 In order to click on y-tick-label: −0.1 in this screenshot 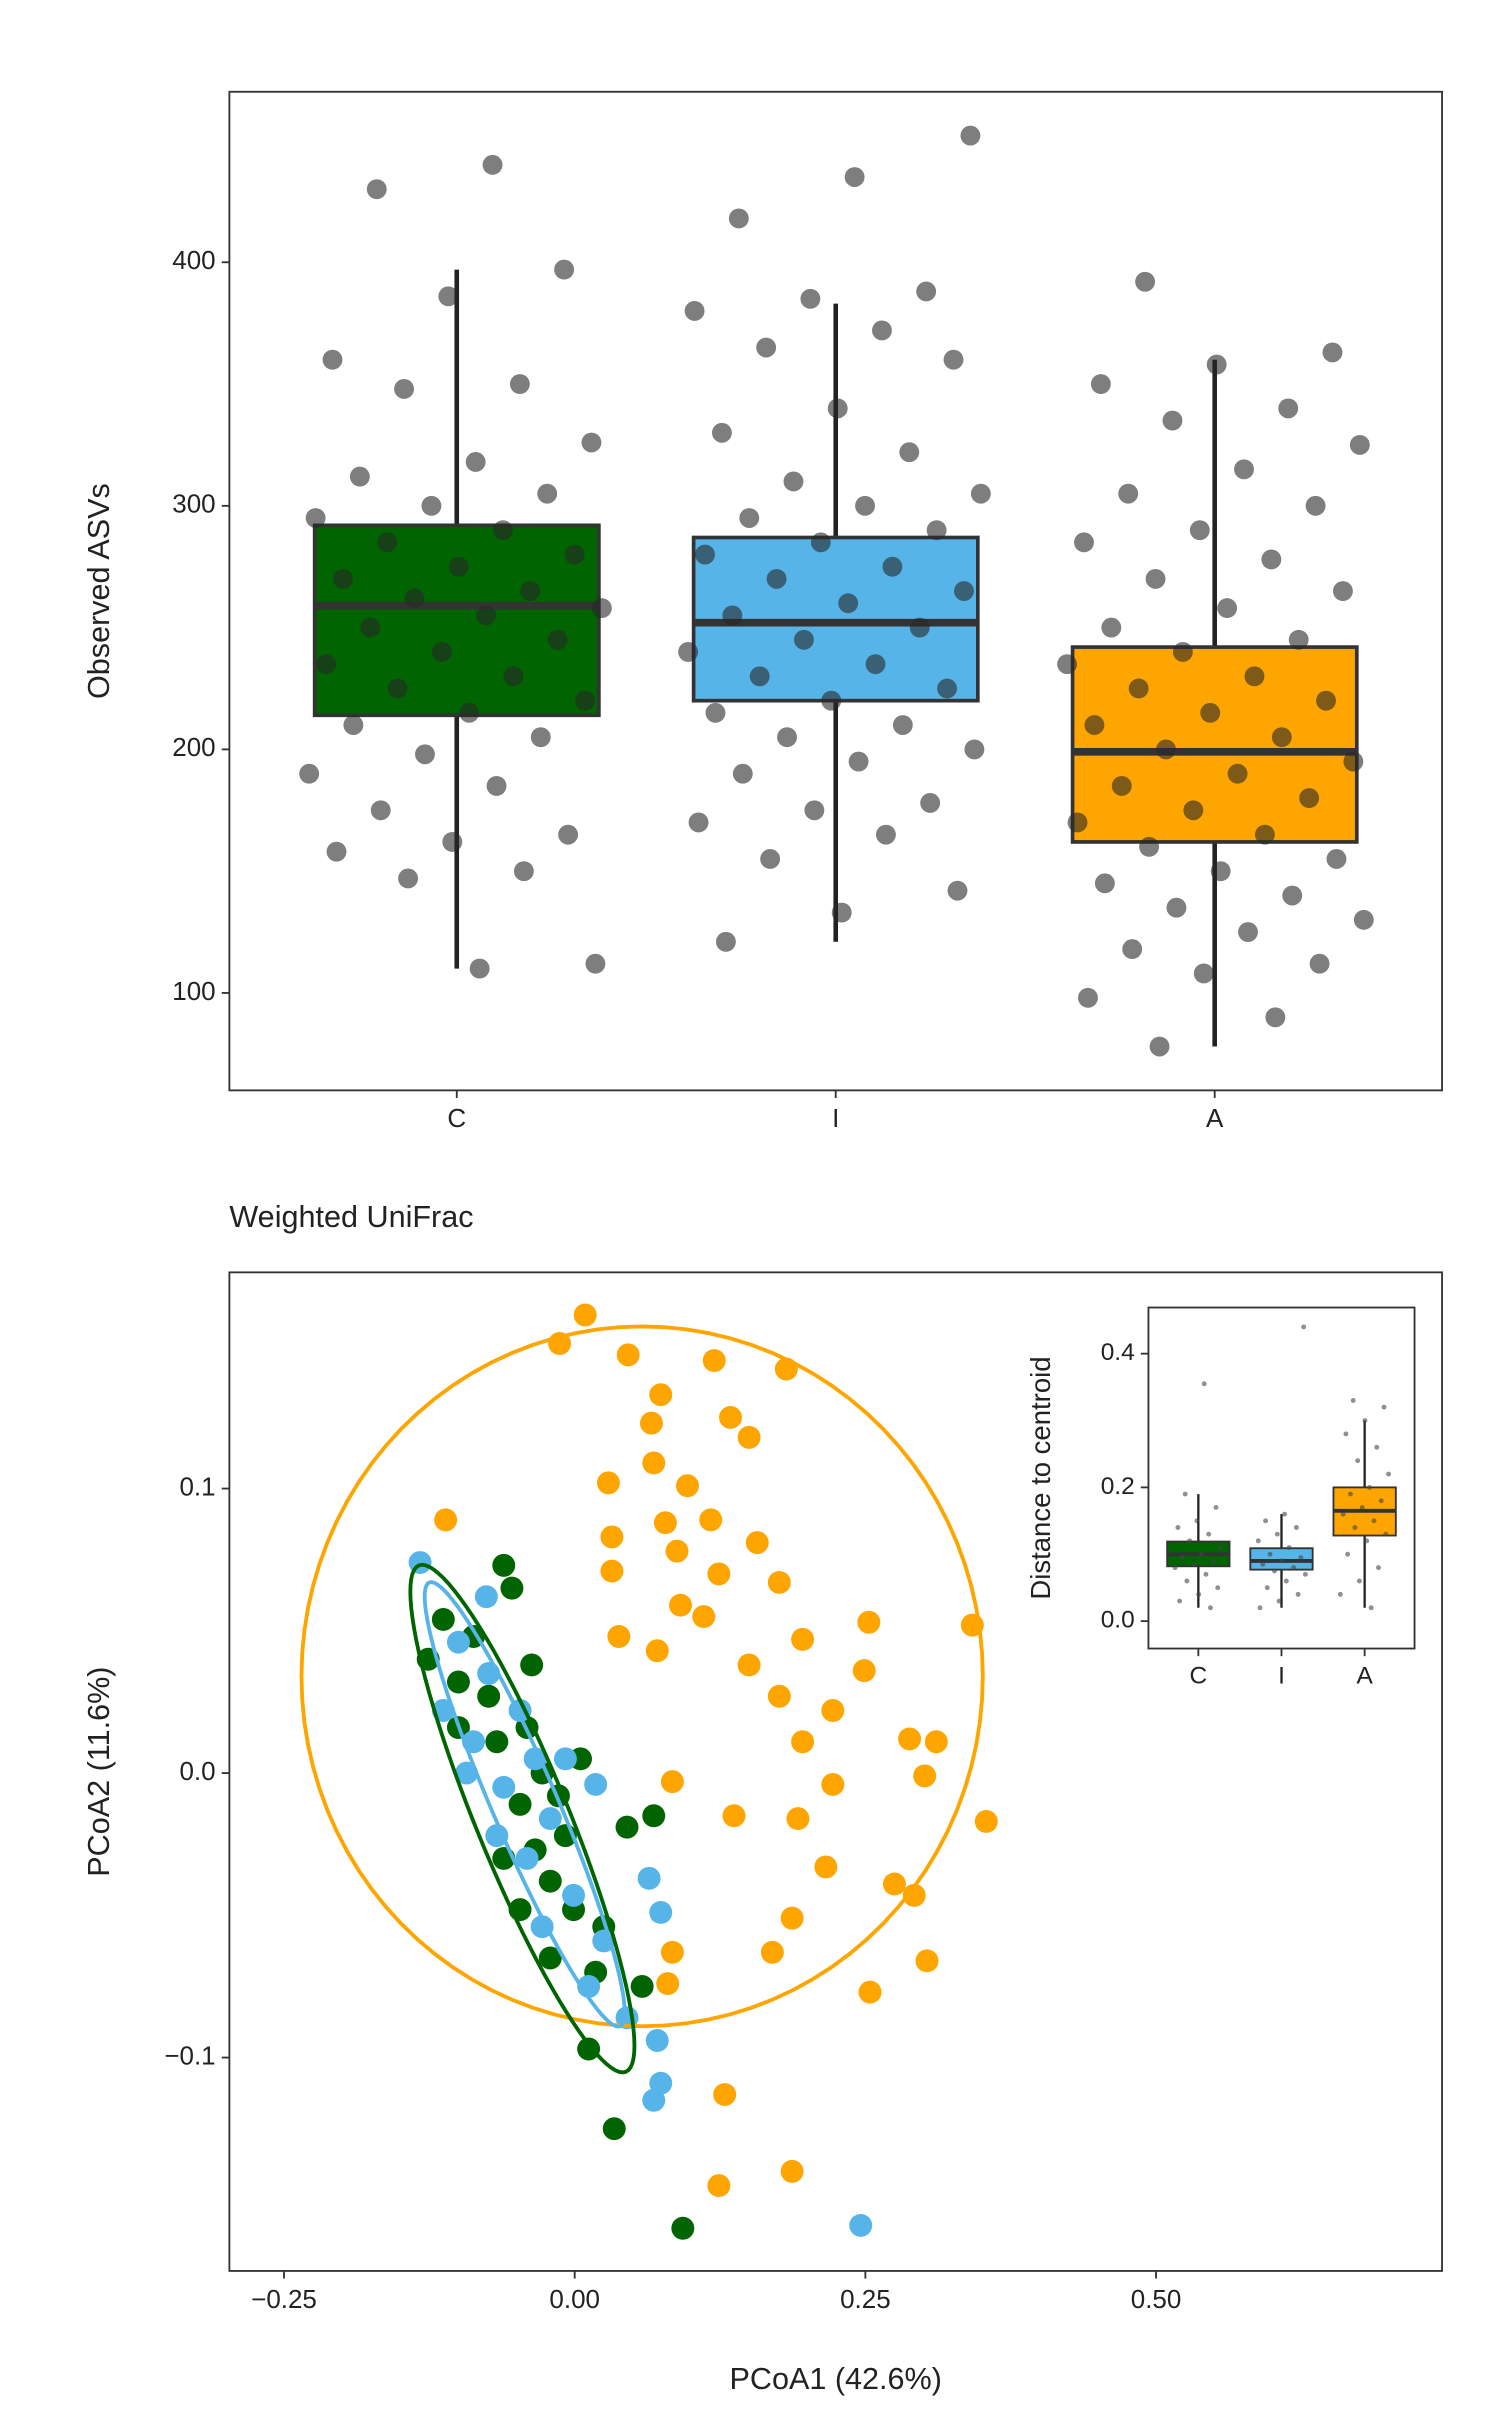, I will do `click(189, 2055)`.